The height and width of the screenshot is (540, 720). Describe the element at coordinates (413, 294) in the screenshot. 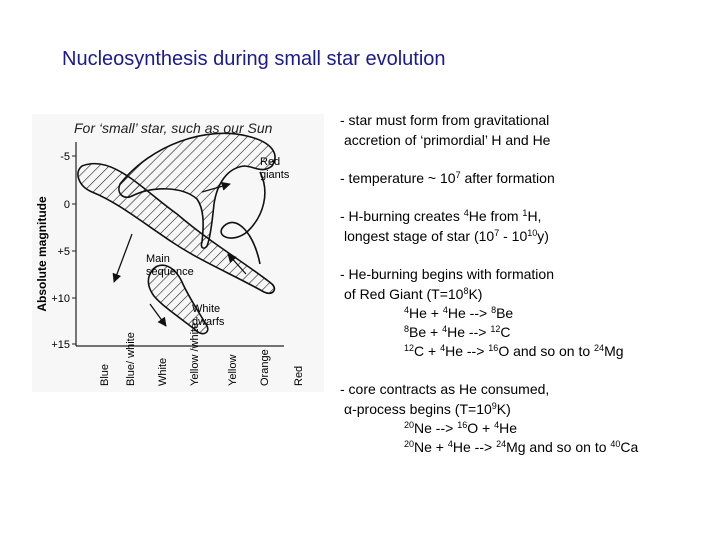

I see `bullet-text: of Red Giant (T=108K)` at that location.